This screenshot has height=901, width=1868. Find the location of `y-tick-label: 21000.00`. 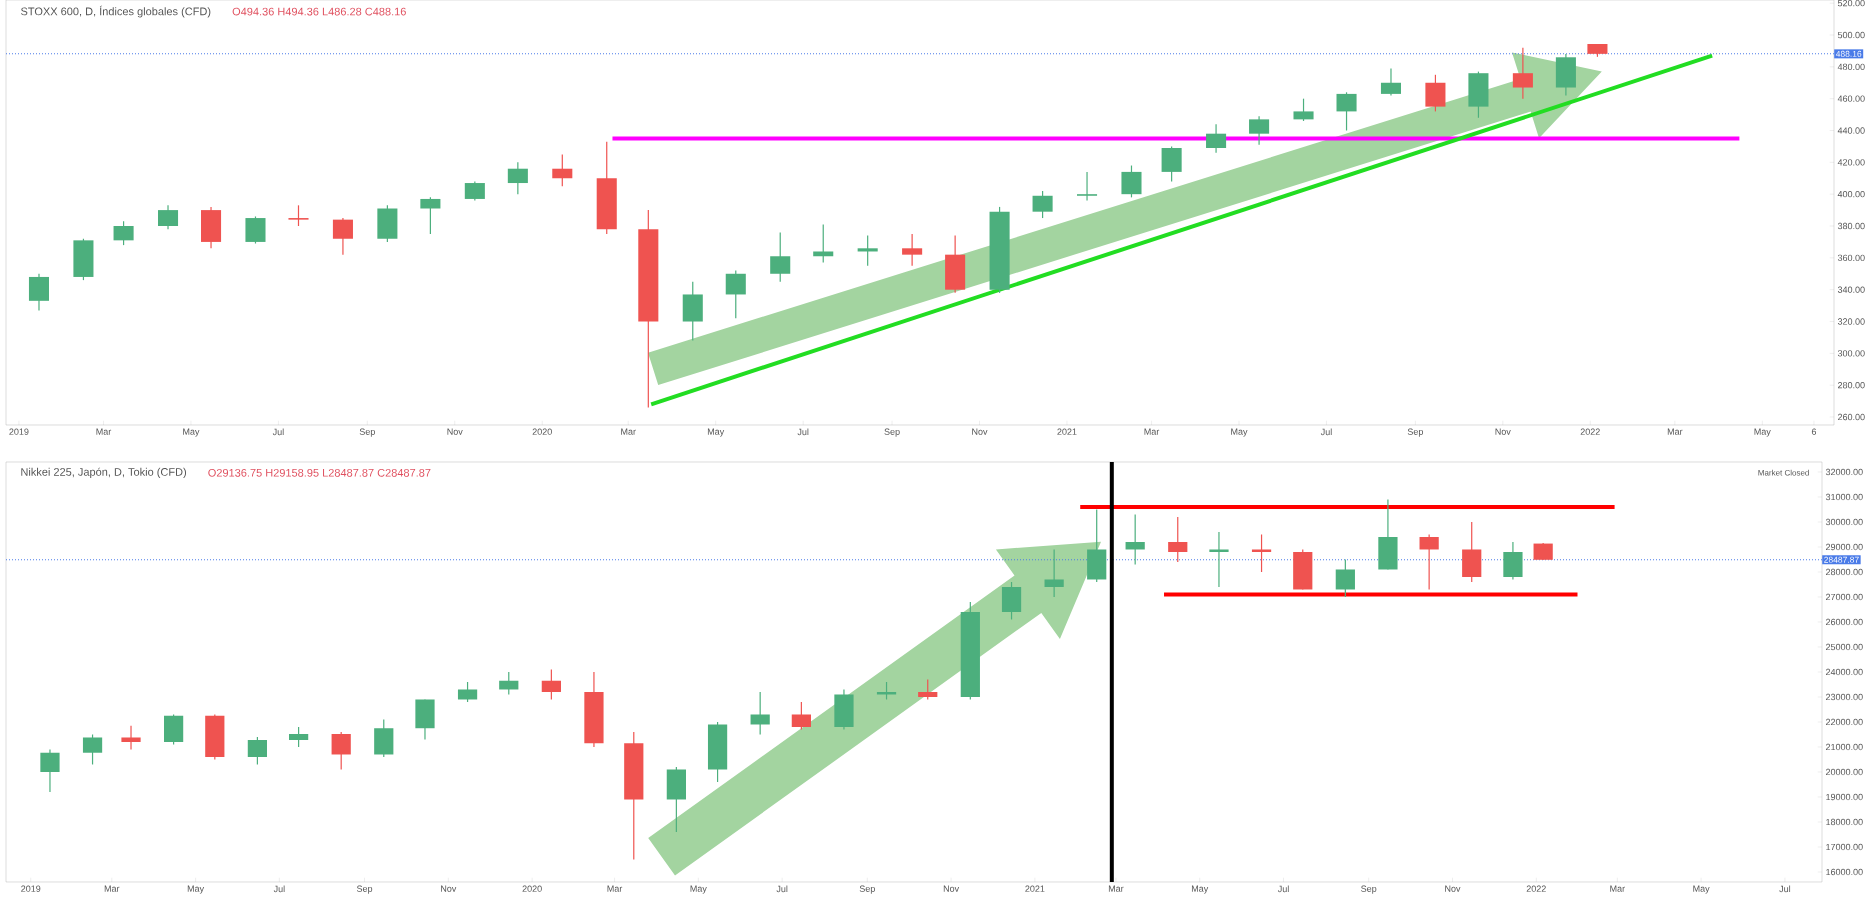

y-tick-label: 21000.00 is located at coordinates (1844, 747).